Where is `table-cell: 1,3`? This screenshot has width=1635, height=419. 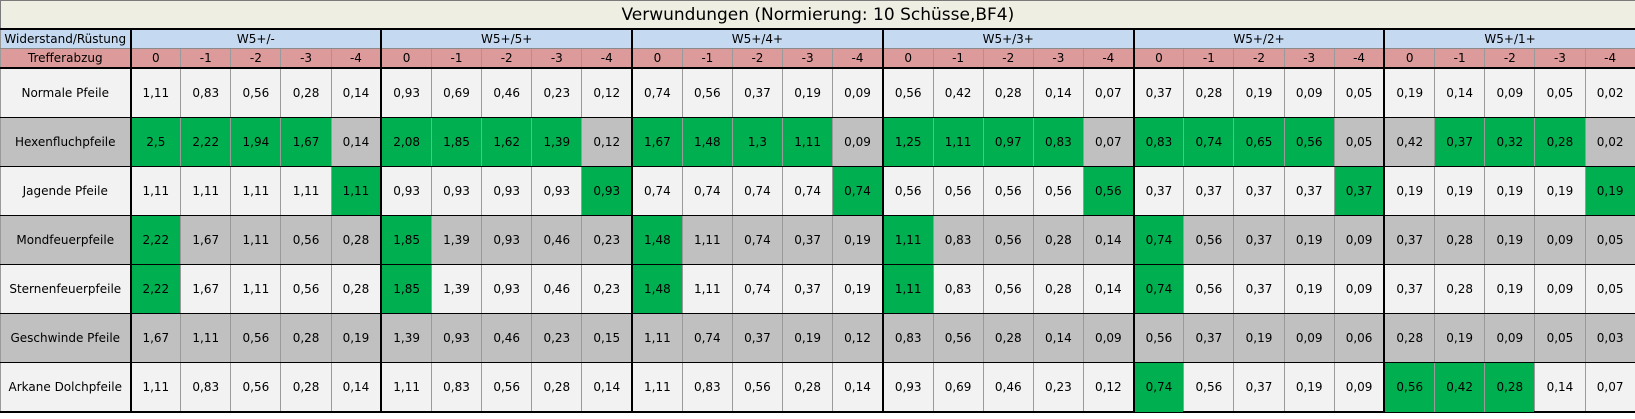
table-cell: 1,3 is located at coordinates (757, 142).